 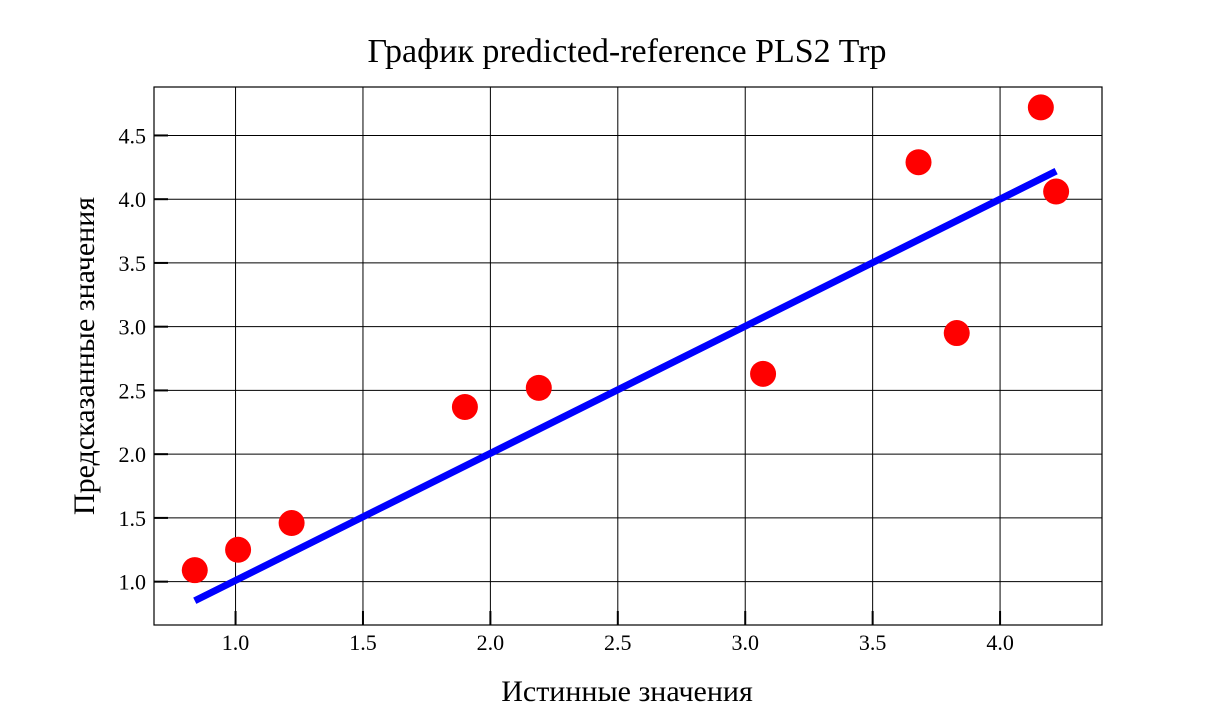 I want to click on y-axis-label: Предсказанные значения, so click(x=84, y=356).